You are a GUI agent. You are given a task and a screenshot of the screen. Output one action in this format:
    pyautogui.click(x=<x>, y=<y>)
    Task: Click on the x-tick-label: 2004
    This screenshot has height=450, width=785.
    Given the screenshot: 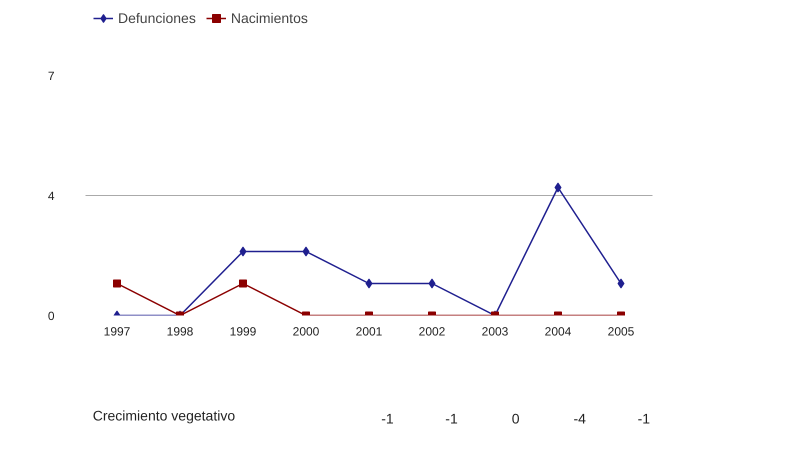 What is the action you would take?
    pyautogui.click(x=558, y=331)
    